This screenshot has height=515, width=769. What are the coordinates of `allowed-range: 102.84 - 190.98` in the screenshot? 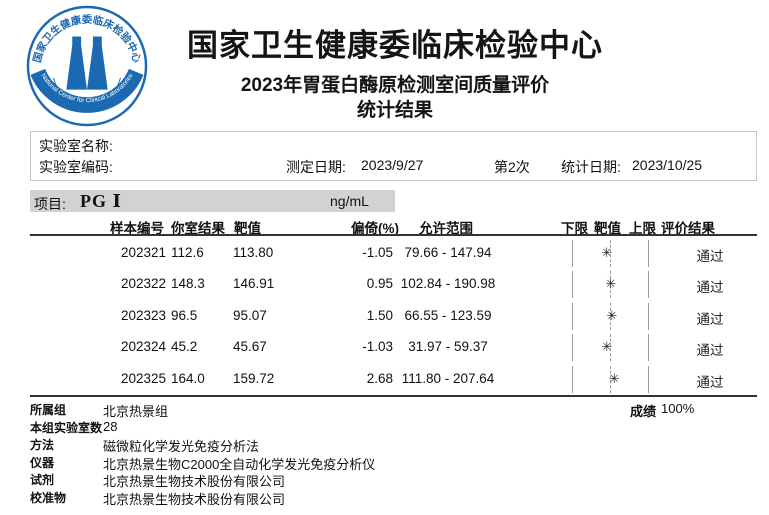 It's located at (448, 284).